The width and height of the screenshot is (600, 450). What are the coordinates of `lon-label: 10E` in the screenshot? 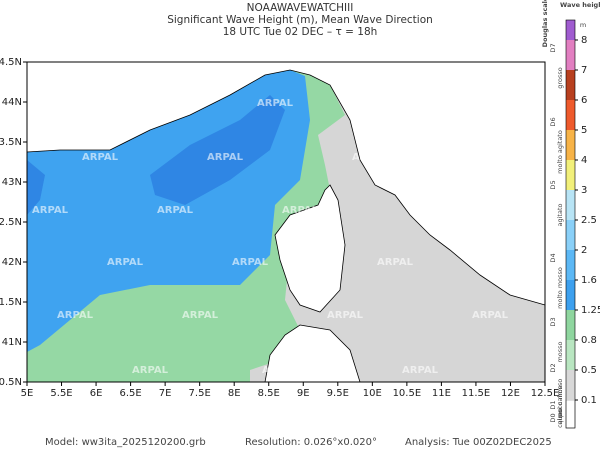 It's located at (372, 393).